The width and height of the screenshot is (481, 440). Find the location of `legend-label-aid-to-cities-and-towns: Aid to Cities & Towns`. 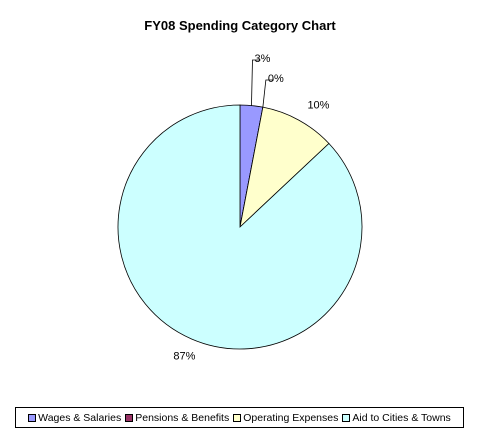

legend-label-aid-to-cities-and-towns: Aid to Cities & Towns is located at coordinates (401, 417).